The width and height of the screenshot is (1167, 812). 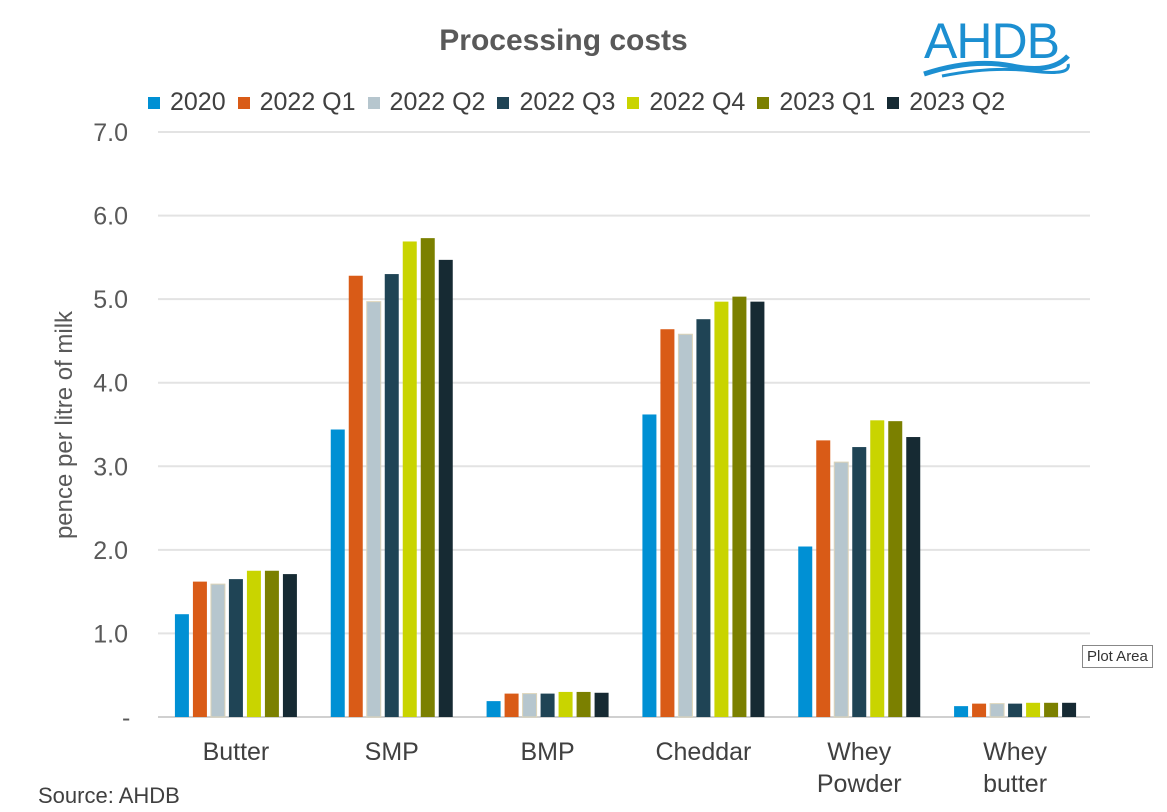 I want to click on legend-label: 2023 Q1, so click(x=827, y=102).